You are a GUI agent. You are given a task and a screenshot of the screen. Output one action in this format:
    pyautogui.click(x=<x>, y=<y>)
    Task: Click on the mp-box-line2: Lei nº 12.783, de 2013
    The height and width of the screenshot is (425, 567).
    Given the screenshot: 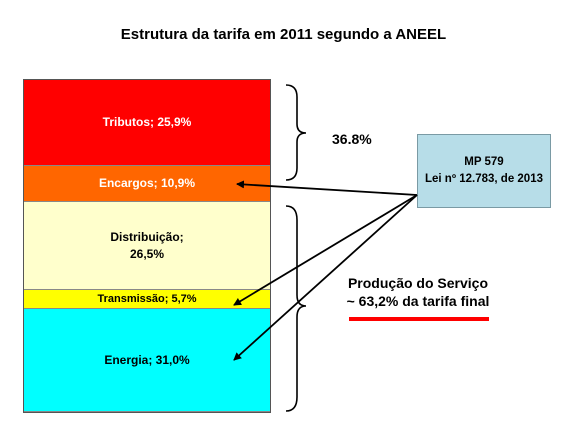 What is the action you would take?
    pyautogui.click(x=484, y=179)
    